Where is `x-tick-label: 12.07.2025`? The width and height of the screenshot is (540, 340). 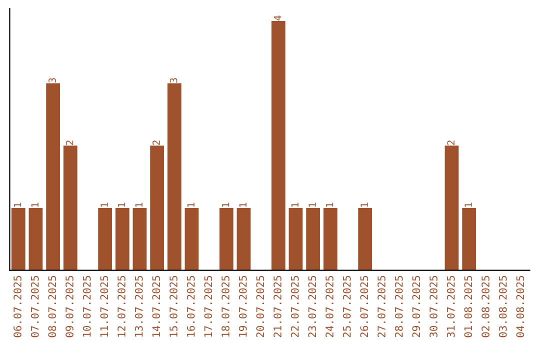 x-tick-label: 12.07.2025 is located at coordinates (122, 306).